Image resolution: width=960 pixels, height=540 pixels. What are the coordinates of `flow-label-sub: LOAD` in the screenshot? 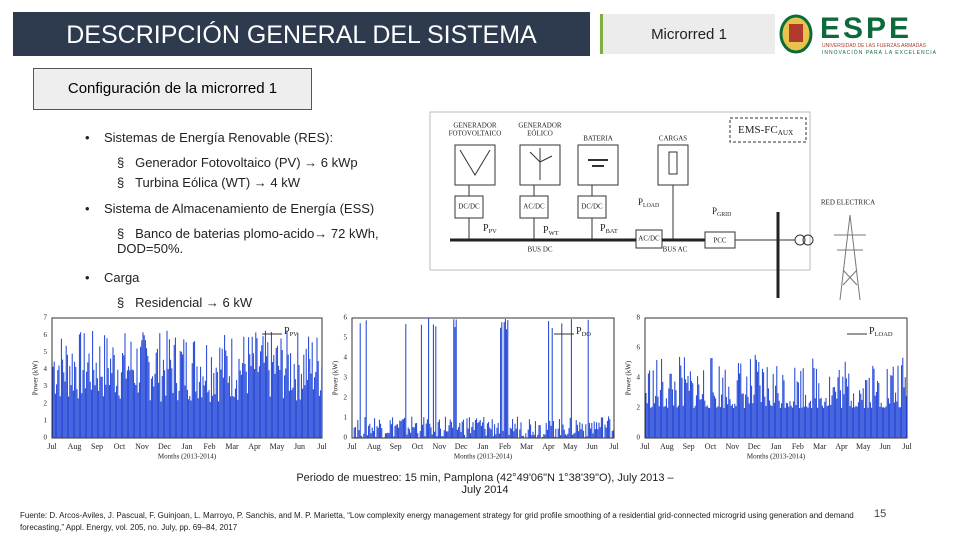 It's located at (651, 206).